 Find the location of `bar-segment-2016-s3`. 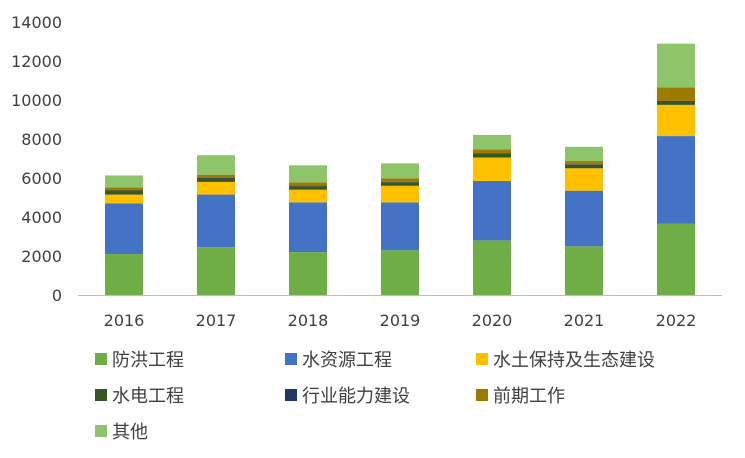

bar-segment-2016-s3 is located at coordinates (124, 193).